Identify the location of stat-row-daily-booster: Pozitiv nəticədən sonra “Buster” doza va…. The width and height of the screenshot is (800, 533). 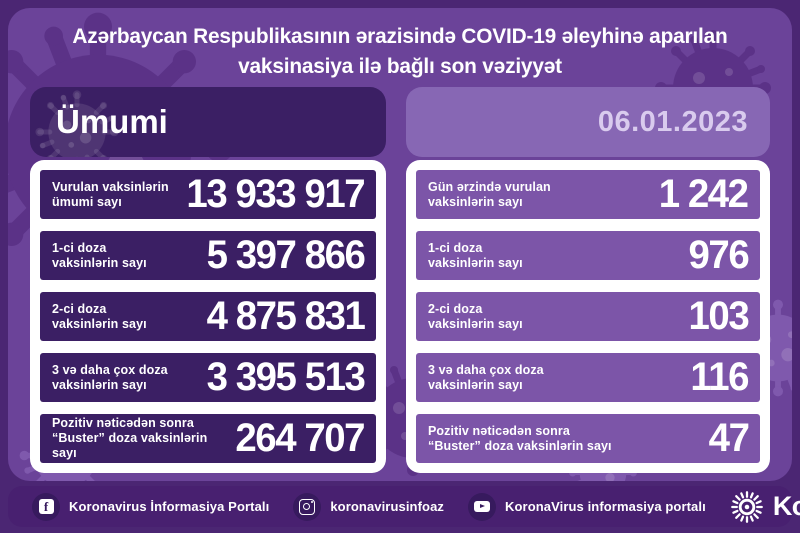
(588, 439).